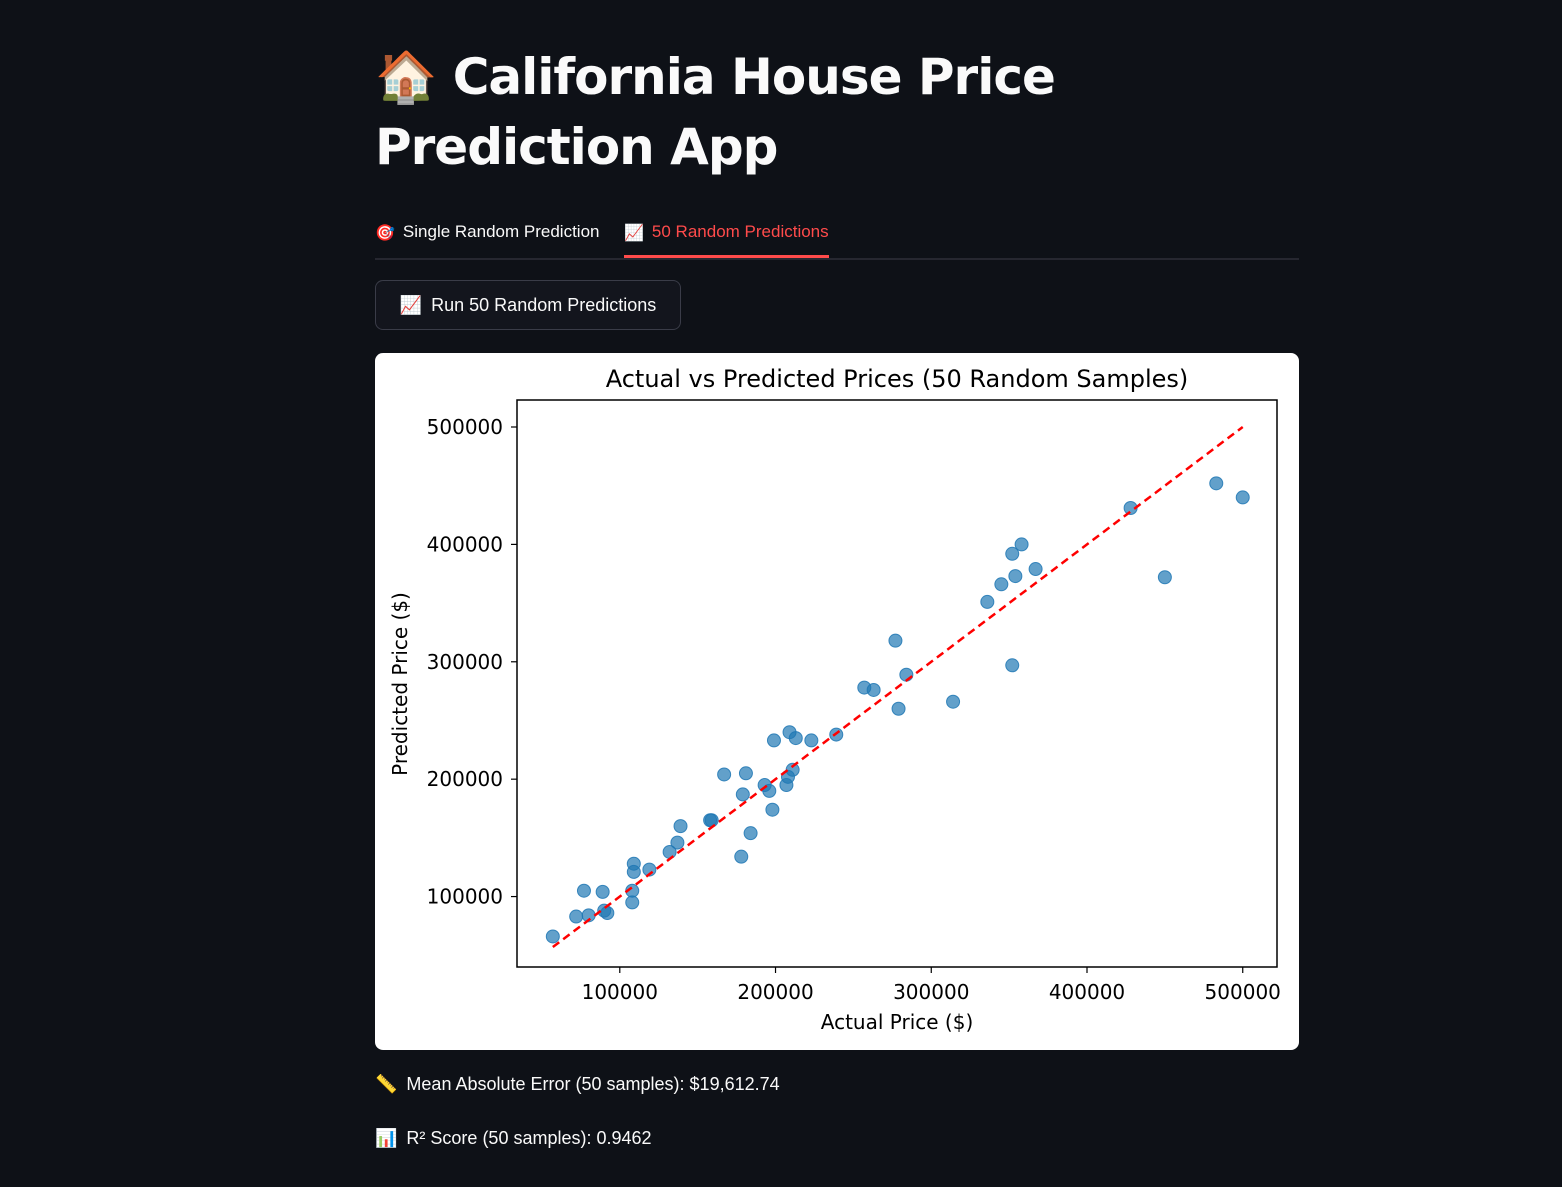  I want to click on y-tick-label: 300000, so click(465, 662).